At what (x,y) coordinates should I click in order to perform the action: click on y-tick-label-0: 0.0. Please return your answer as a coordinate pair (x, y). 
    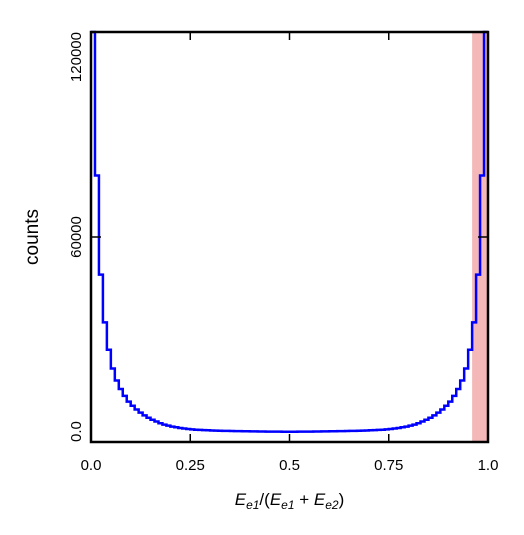
    Looking at the image, I should click on (76, 431).